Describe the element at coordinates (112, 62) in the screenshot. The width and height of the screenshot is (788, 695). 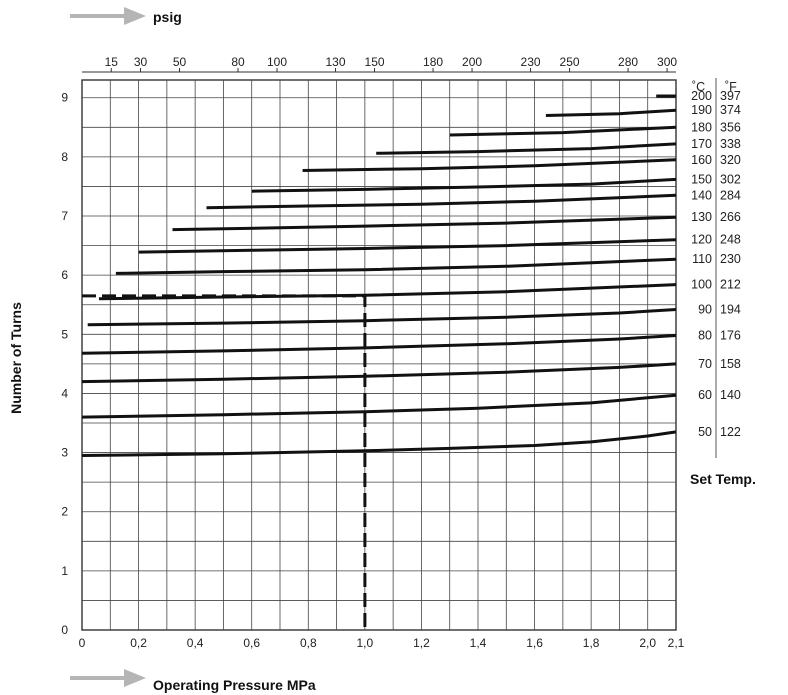
I see `top-tick-label: 15` at that location.